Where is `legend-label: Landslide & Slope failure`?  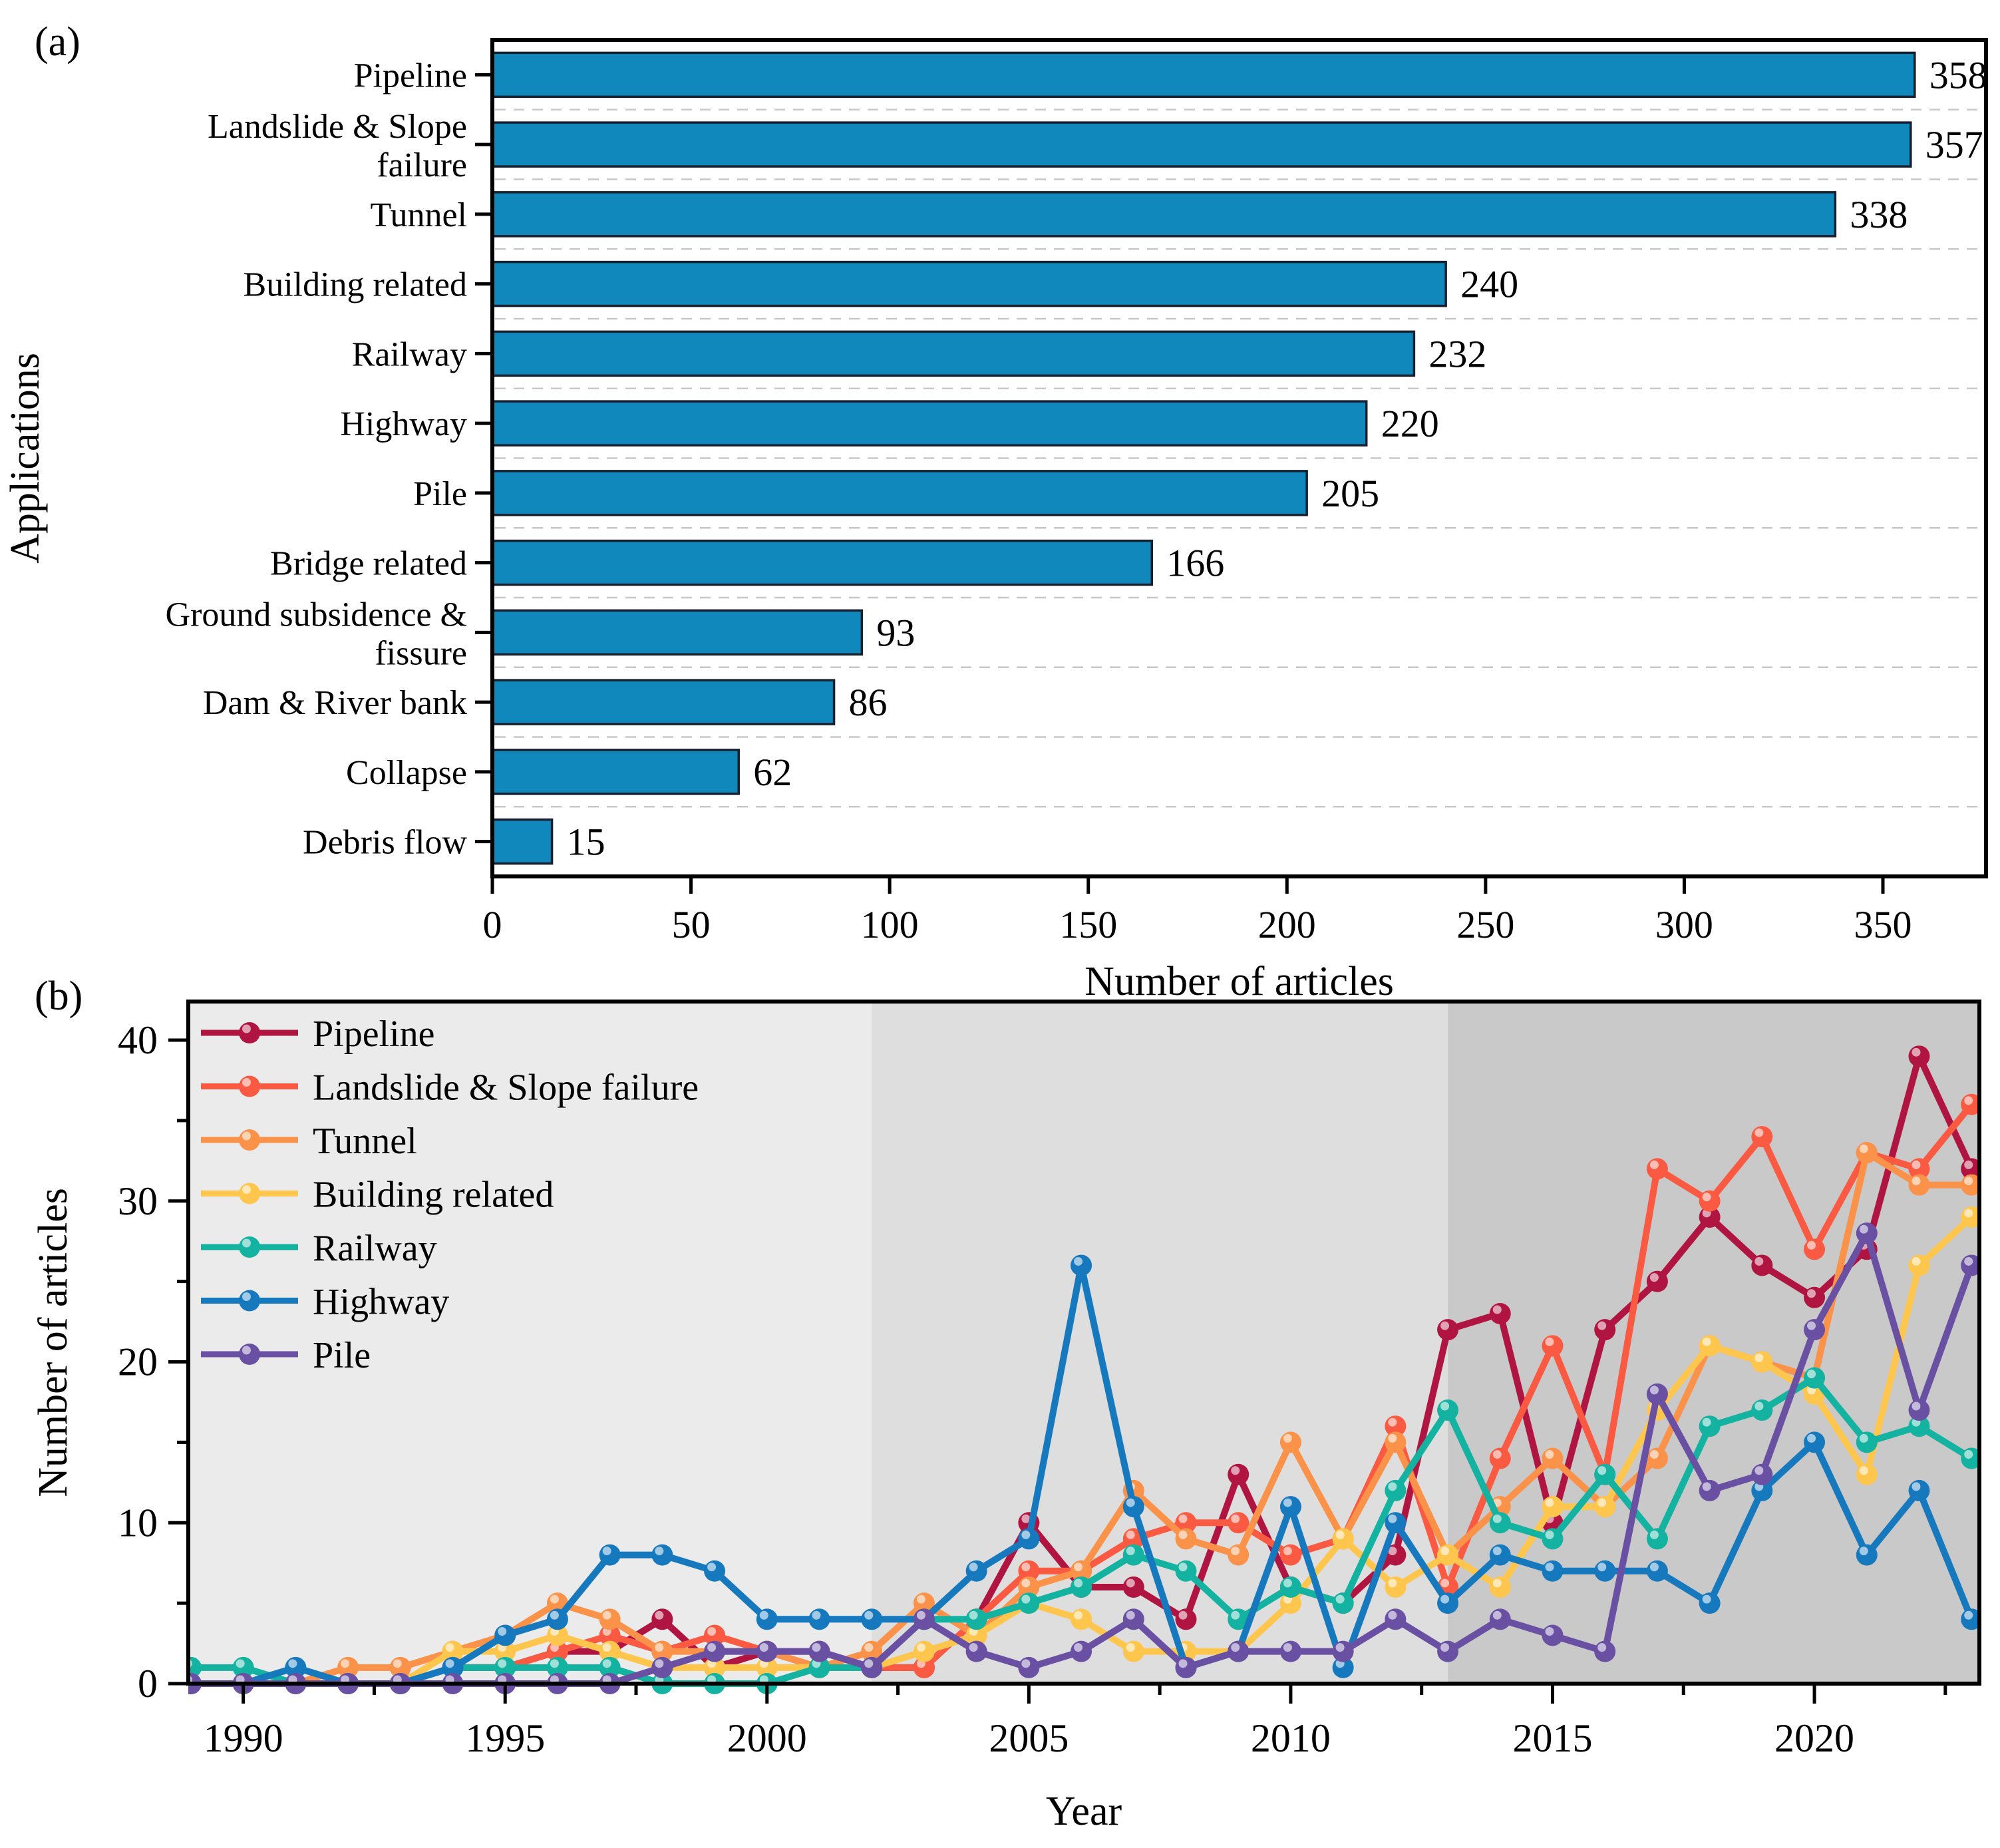 legend-label: Landslide & Slope failure is located at coordinates (506, 1088).